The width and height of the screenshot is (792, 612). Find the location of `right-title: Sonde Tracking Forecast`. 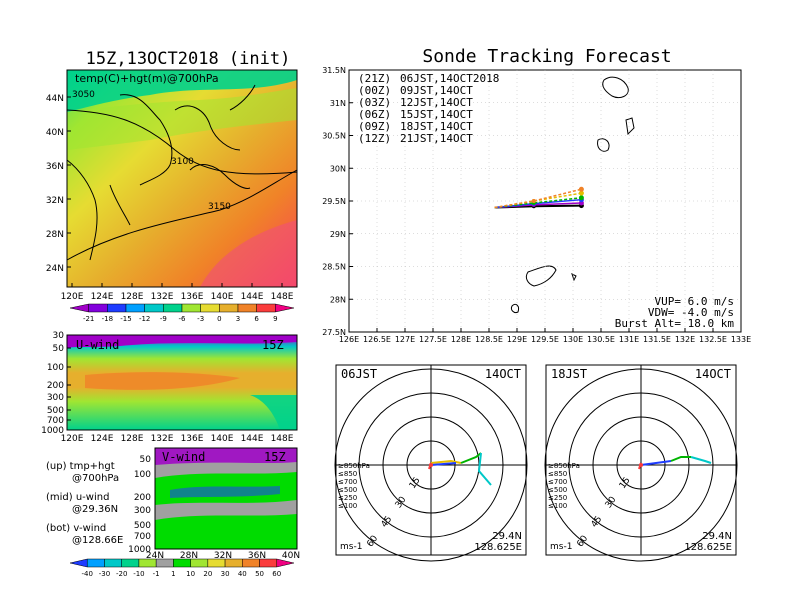

right-title: Sonde Tracking Forecast is located at coordinates (546, 56).